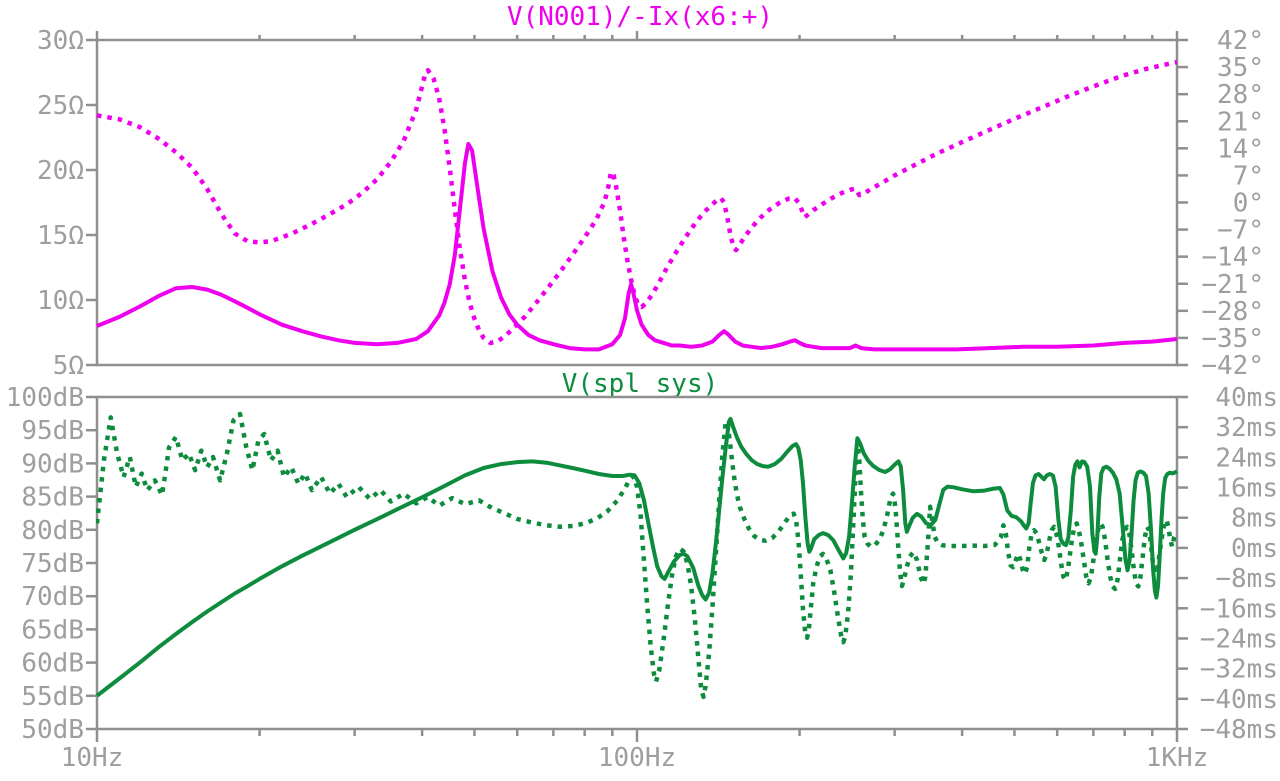 The height and width of the screenshot is (781, 1280). I want to click on y-right-tick-label: 35°, so click(1240, 68).